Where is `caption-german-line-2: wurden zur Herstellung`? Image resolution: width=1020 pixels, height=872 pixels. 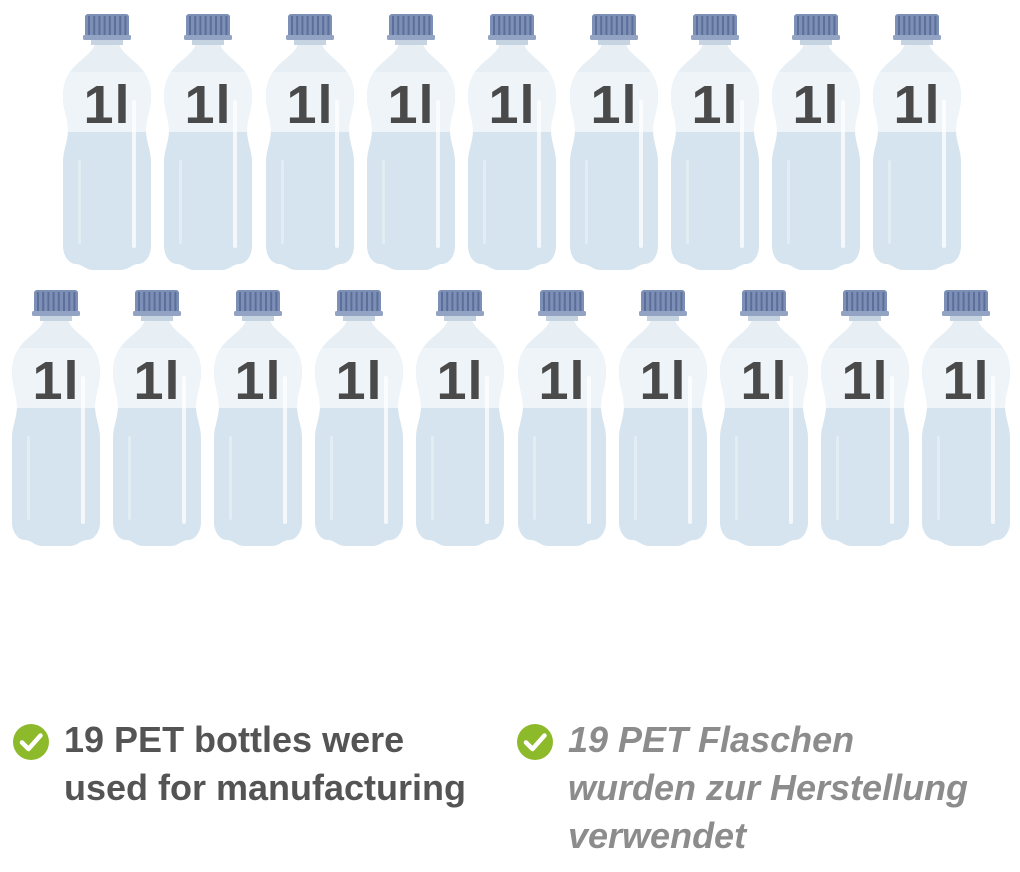
caption-german-line-2: wurden zur Herstellung is located at coordinates (768, 787).